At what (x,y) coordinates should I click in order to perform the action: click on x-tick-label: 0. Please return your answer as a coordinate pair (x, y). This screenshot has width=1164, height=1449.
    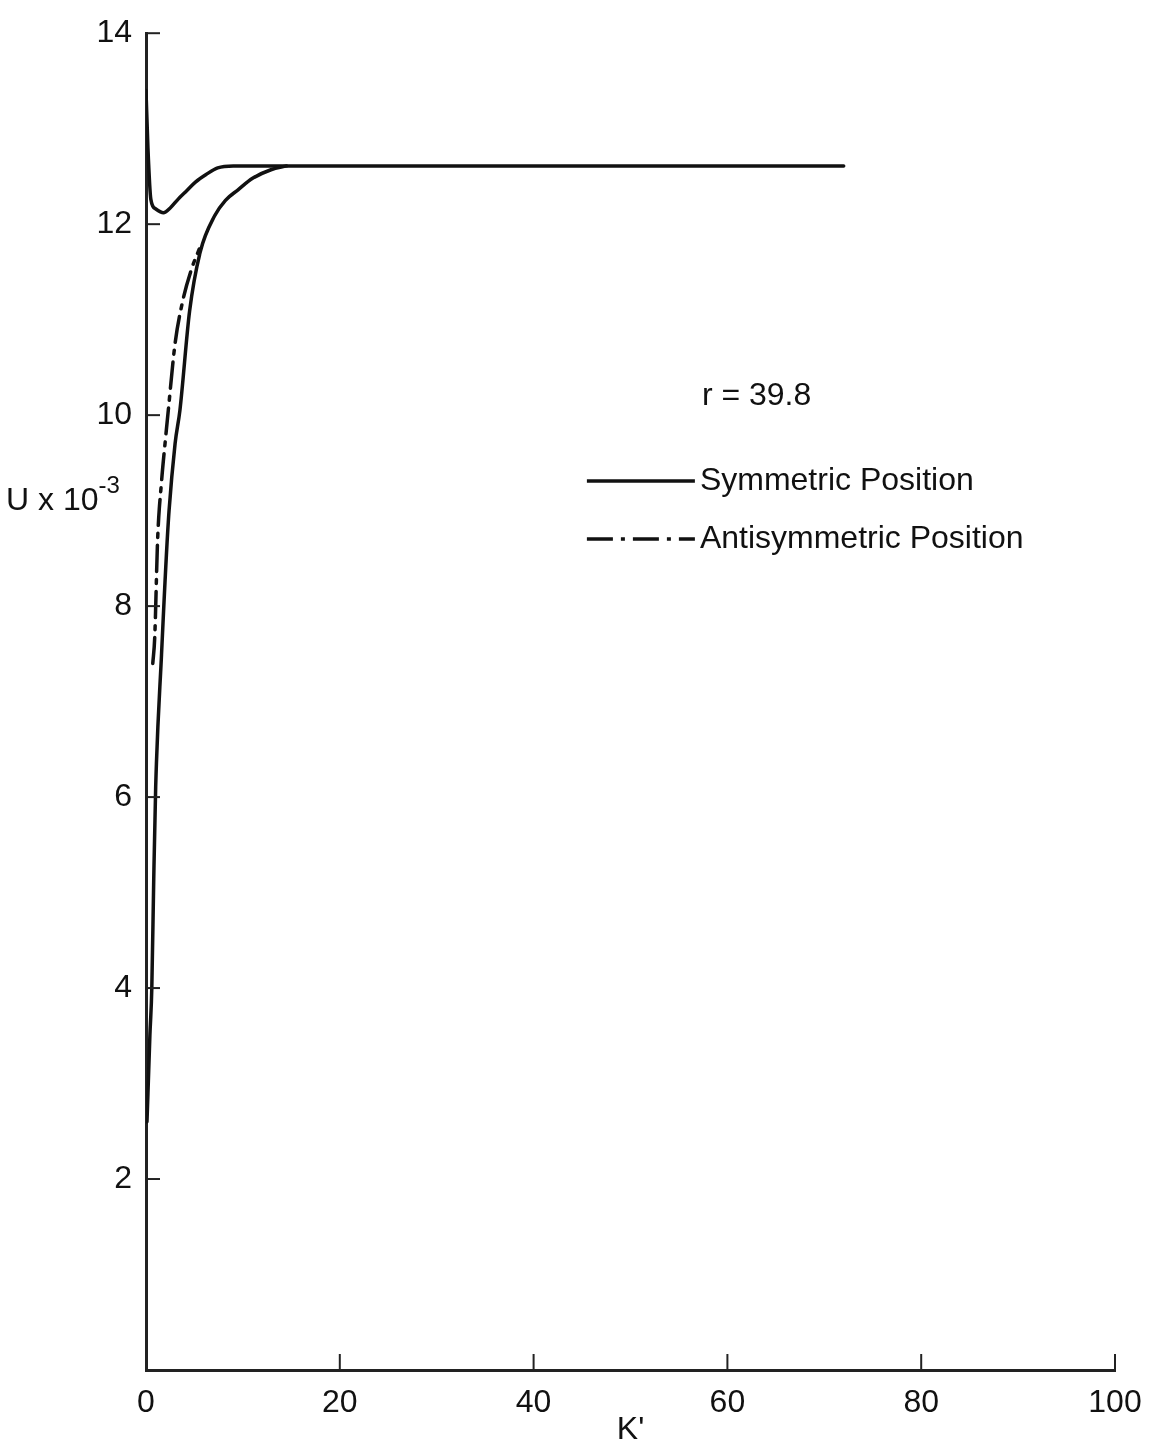
    Looking at the image, I should click on (146, 1401).